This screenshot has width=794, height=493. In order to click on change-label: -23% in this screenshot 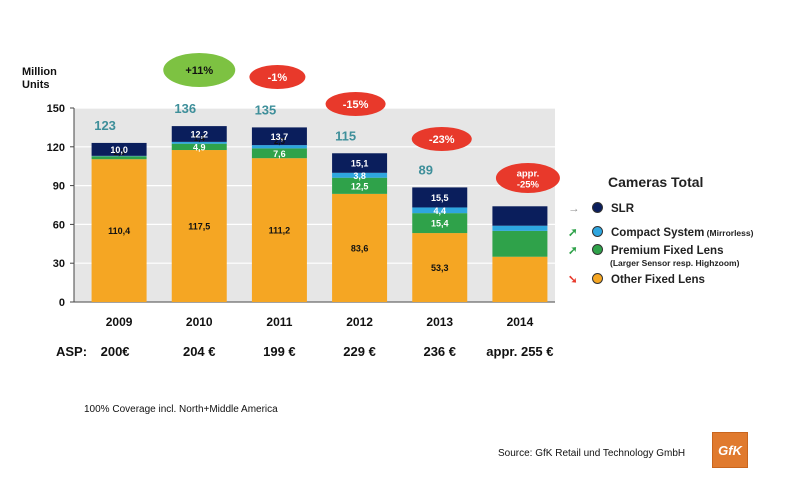, I will do `click(442, 140)`.